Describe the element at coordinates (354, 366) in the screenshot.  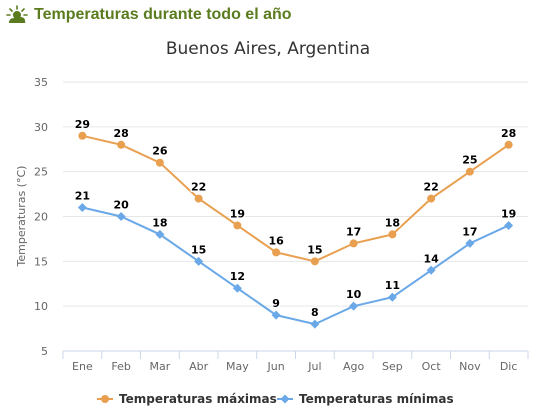
I see `x-tick-label: Ago` at that location.